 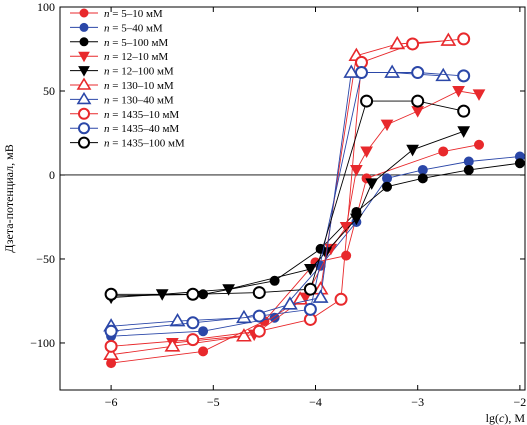 I want to click on y-tick-label: 0, so click(x=52, y=175).